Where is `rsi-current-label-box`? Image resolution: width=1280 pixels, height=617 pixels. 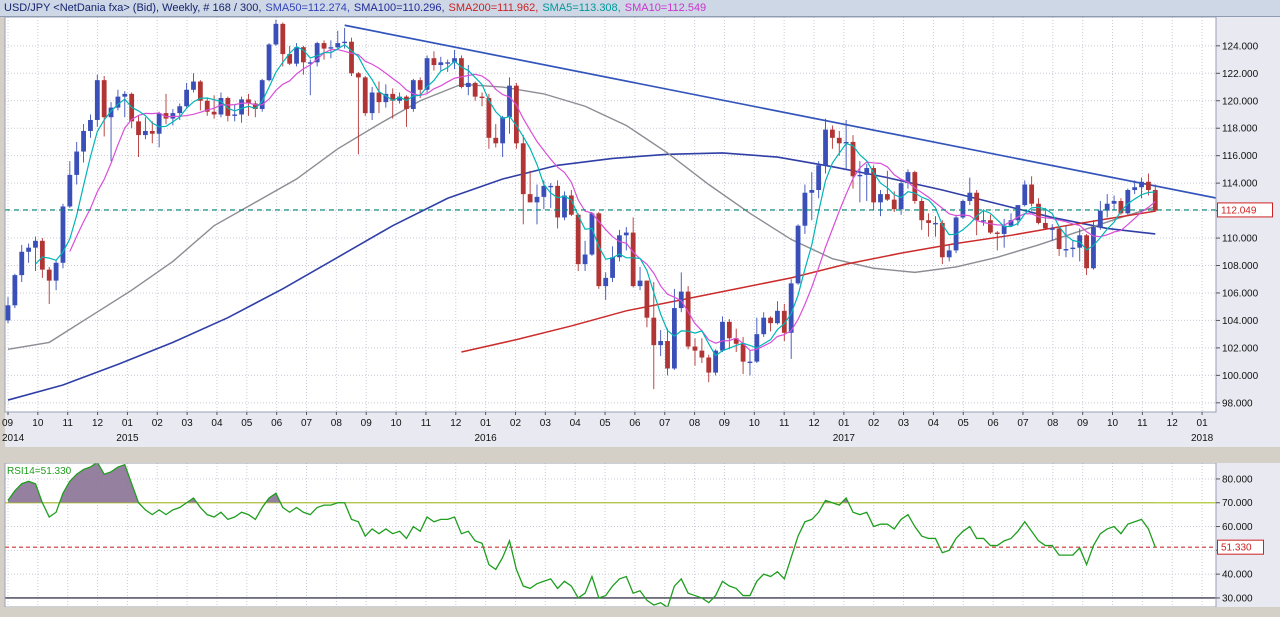
rsi-current-label-box is located at coordinates (1240, 547).